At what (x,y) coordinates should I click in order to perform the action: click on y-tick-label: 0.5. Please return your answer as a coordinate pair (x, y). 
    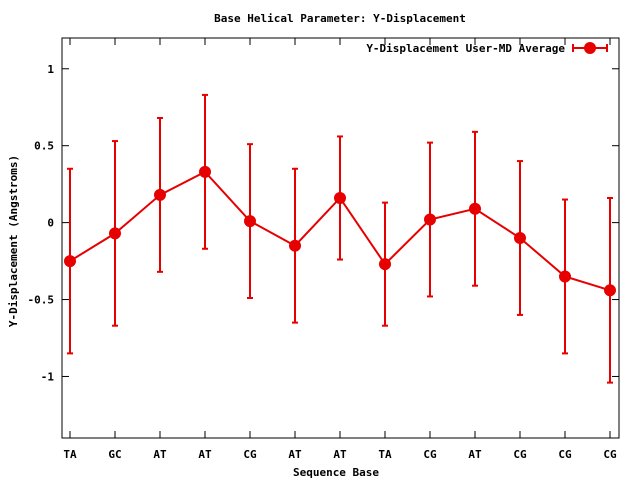
    Looking at the image, I should click on (44, 146).